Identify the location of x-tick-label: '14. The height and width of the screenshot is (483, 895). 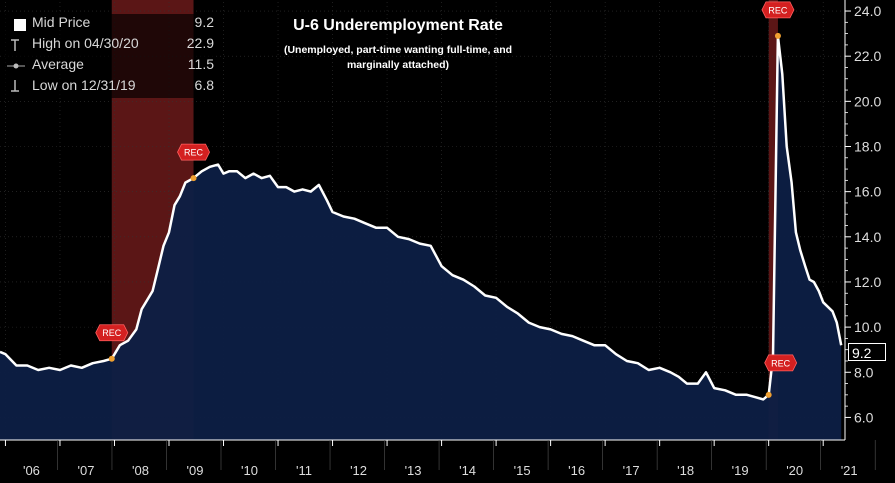
(467, 470).